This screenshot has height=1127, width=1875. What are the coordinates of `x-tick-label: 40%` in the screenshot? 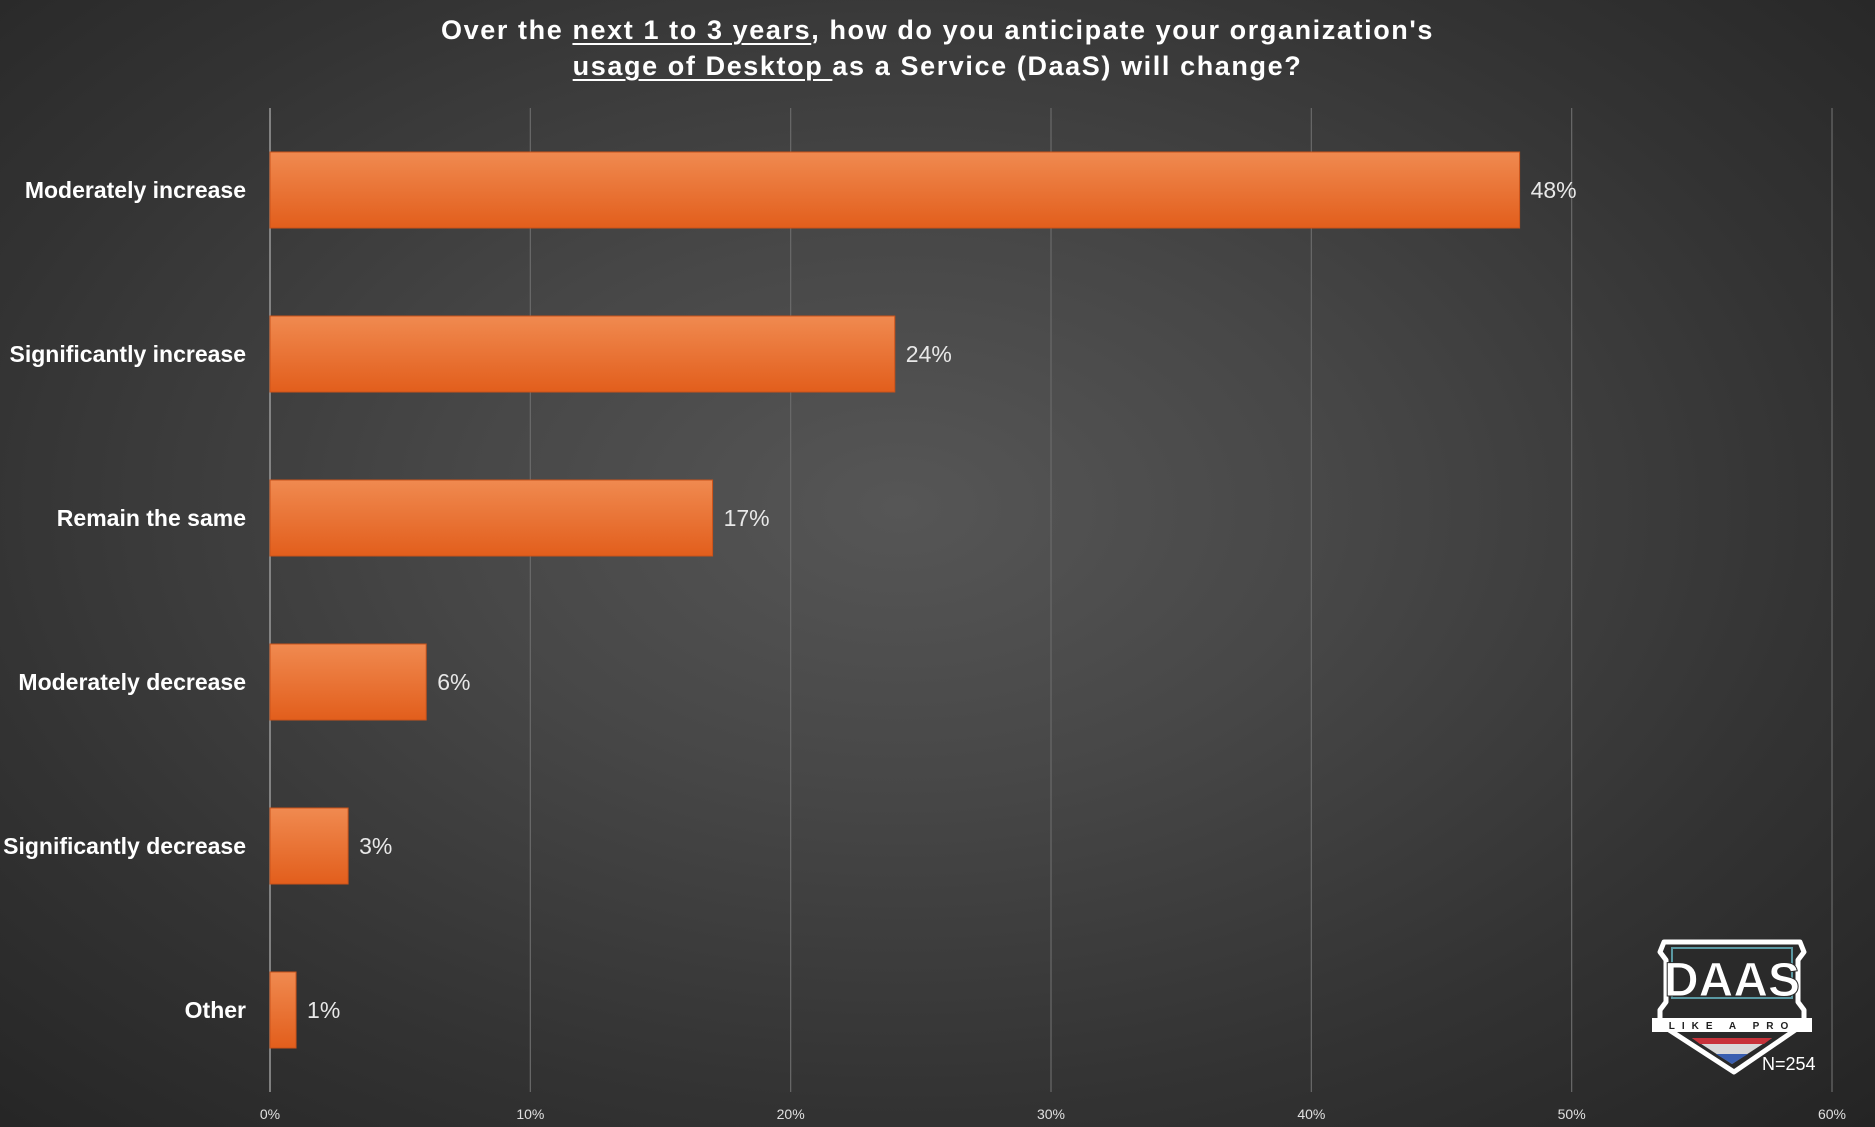 It's located at (1311, 1114).